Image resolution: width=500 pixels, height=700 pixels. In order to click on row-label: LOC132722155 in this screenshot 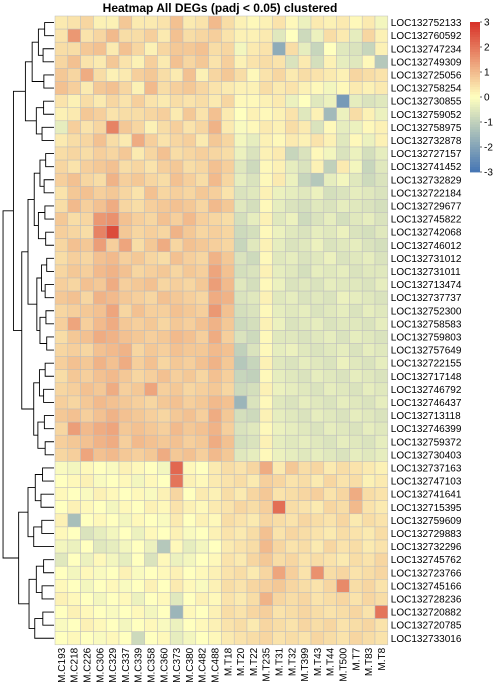, I will do `click(426, 364)`.